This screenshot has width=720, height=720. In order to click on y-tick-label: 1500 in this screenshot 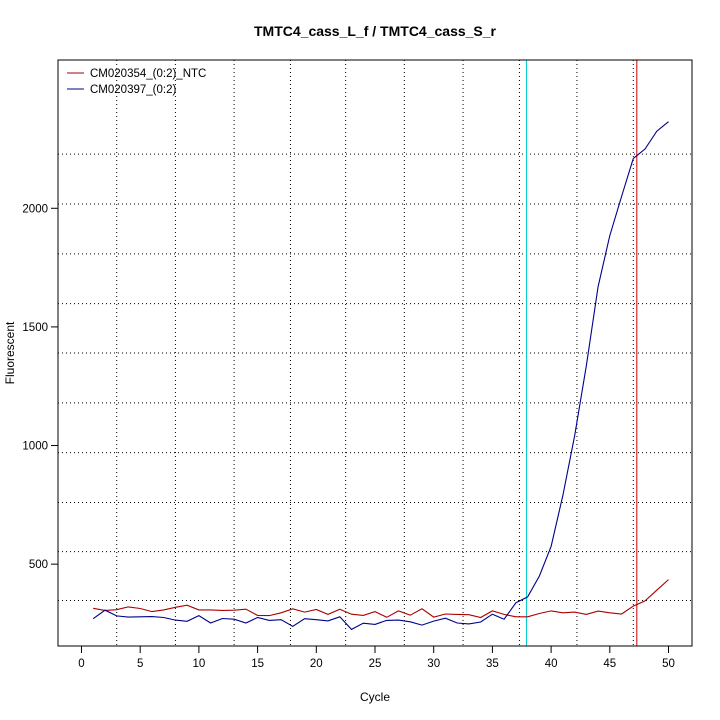, I will do `click(35, 328)`.